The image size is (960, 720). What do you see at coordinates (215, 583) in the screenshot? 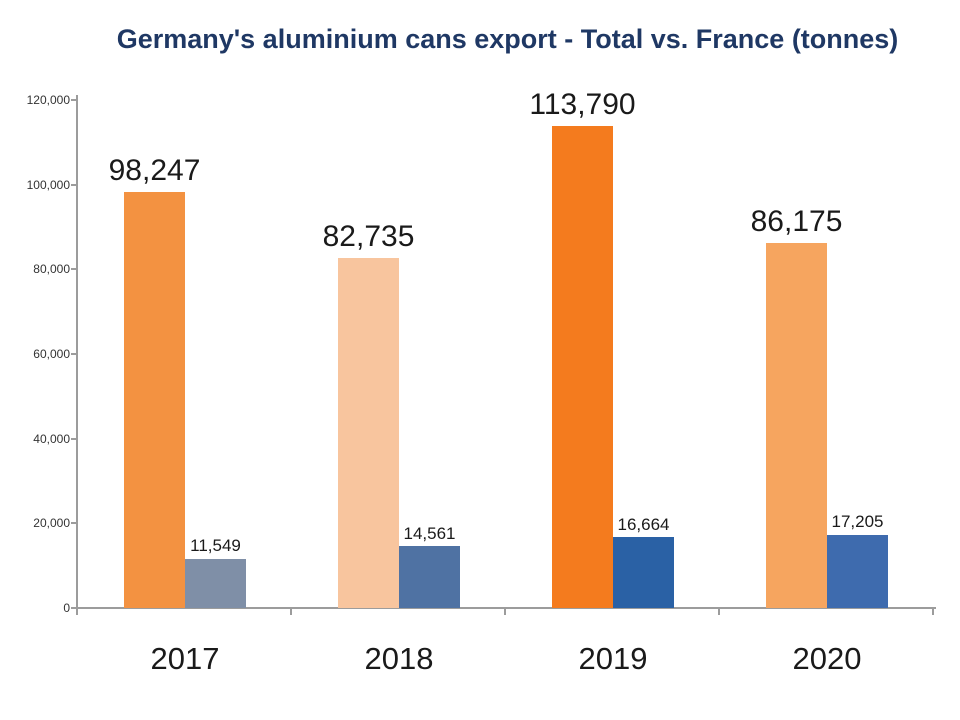
I see `bar-france-2017` at bounding box center [215, 583].